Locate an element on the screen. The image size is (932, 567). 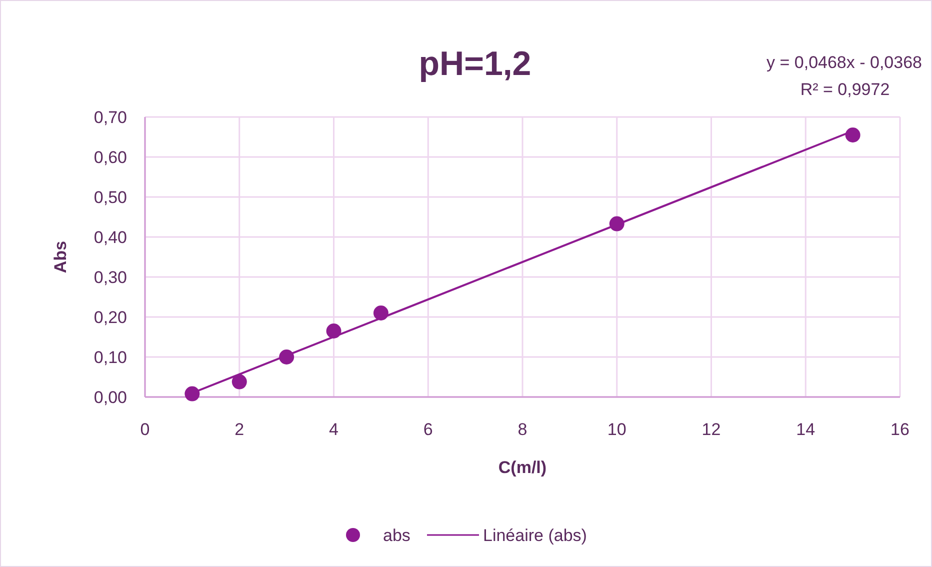
legend-label: Linéaire (abs) is located at coordinates (535, 535).